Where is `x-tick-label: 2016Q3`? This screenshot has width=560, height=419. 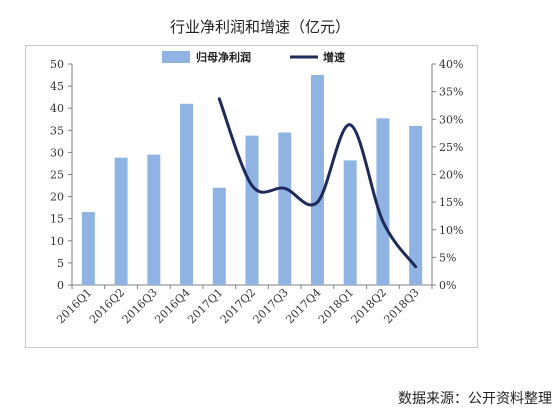 x-tick-label: 2016Q3 is located at coordinates (140, 306).